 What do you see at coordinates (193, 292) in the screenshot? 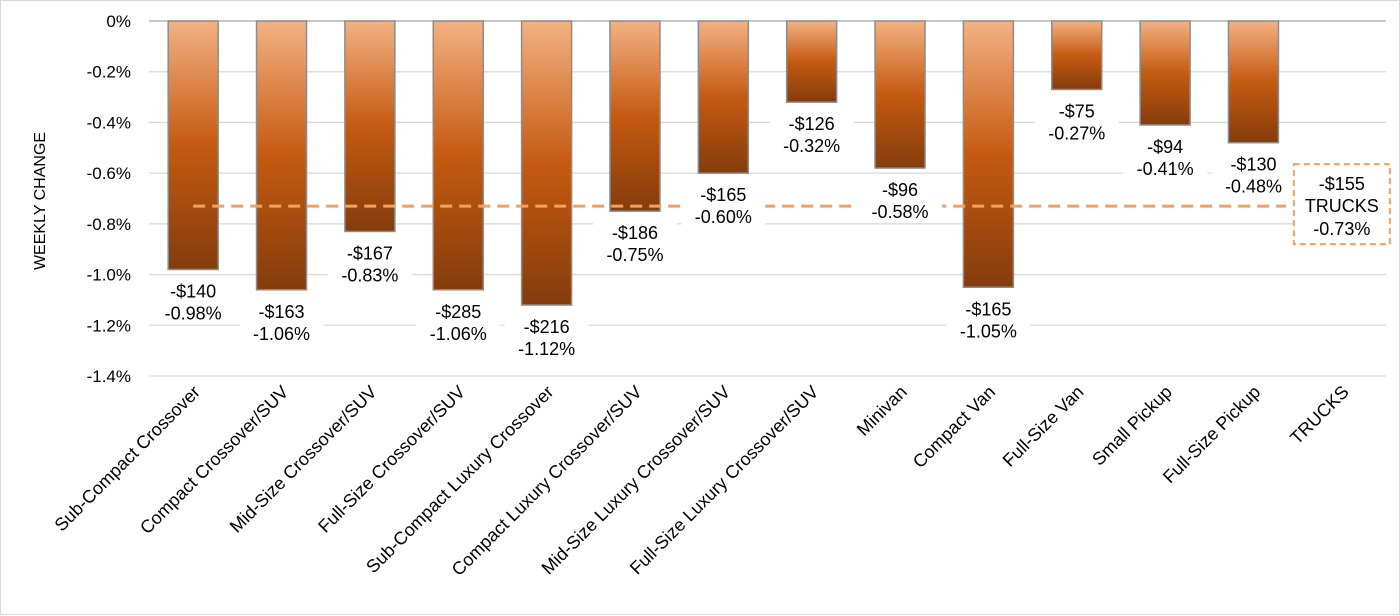
I see `dollar-label: -$140` at bounding box center [193, 292].